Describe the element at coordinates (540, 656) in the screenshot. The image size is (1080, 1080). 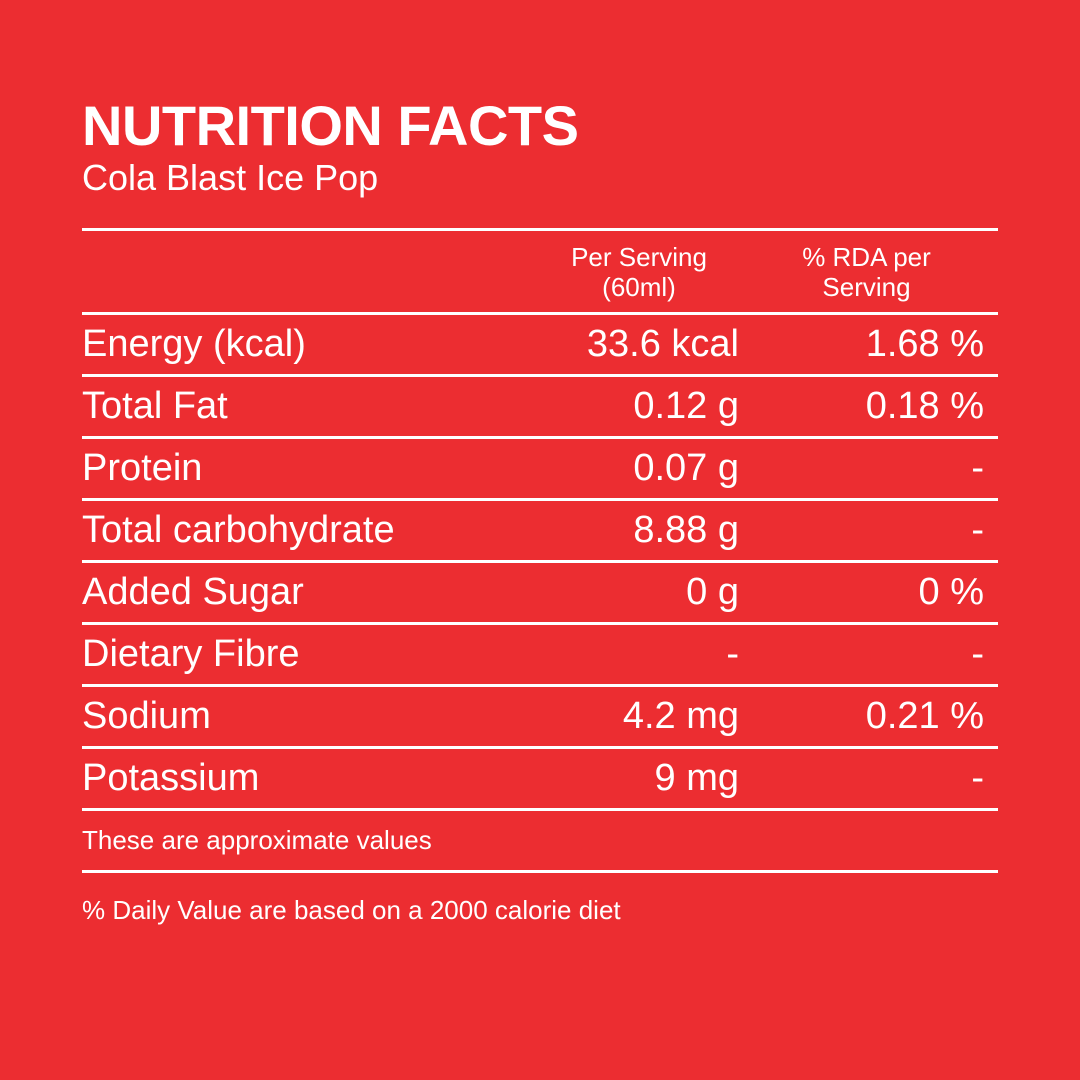
I see `table-row: Dietary Fibre - -` at that location.